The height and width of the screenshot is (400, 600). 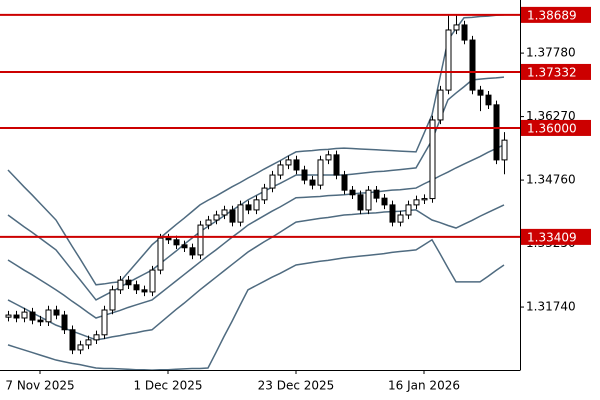 What do you see at coordinates (551, 307) in the screenshot?
I see `y-tick-label: 1.31740` at bounding box center [551, 307].